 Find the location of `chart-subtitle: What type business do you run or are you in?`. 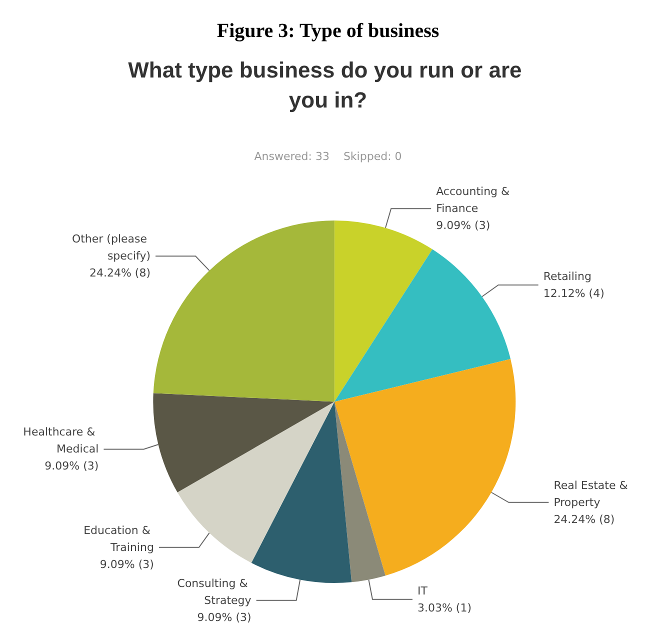

chart-subtitle: What type business do you run or are you in? is located at coordinates (328, 85).